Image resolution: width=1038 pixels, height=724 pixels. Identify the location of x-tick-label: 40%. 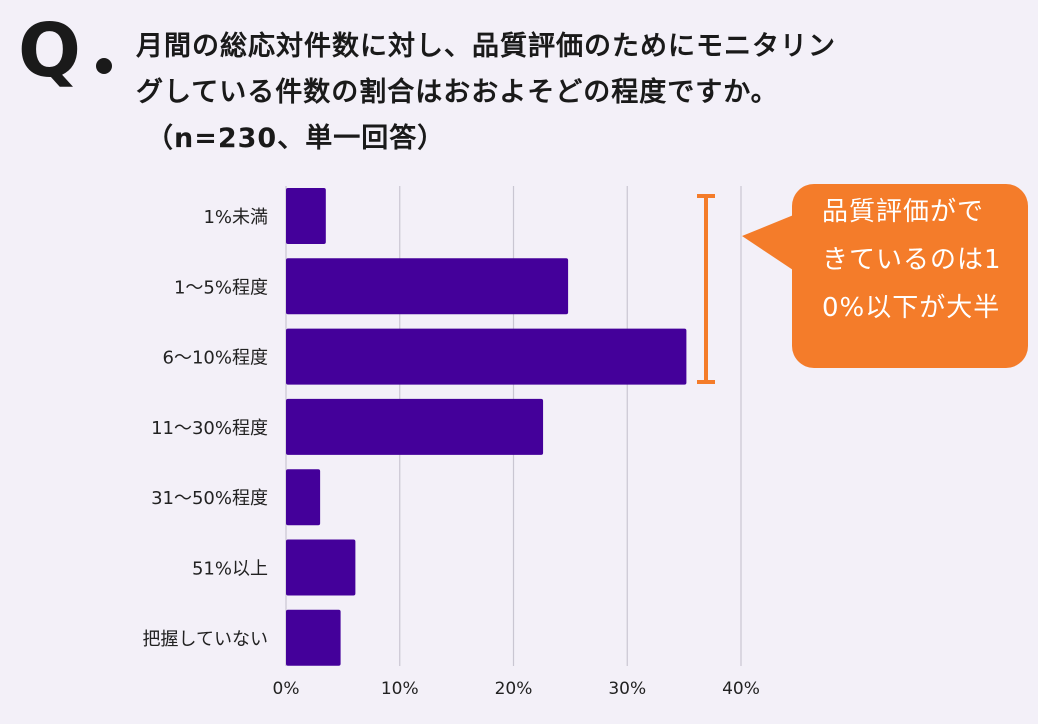
(741, 689).